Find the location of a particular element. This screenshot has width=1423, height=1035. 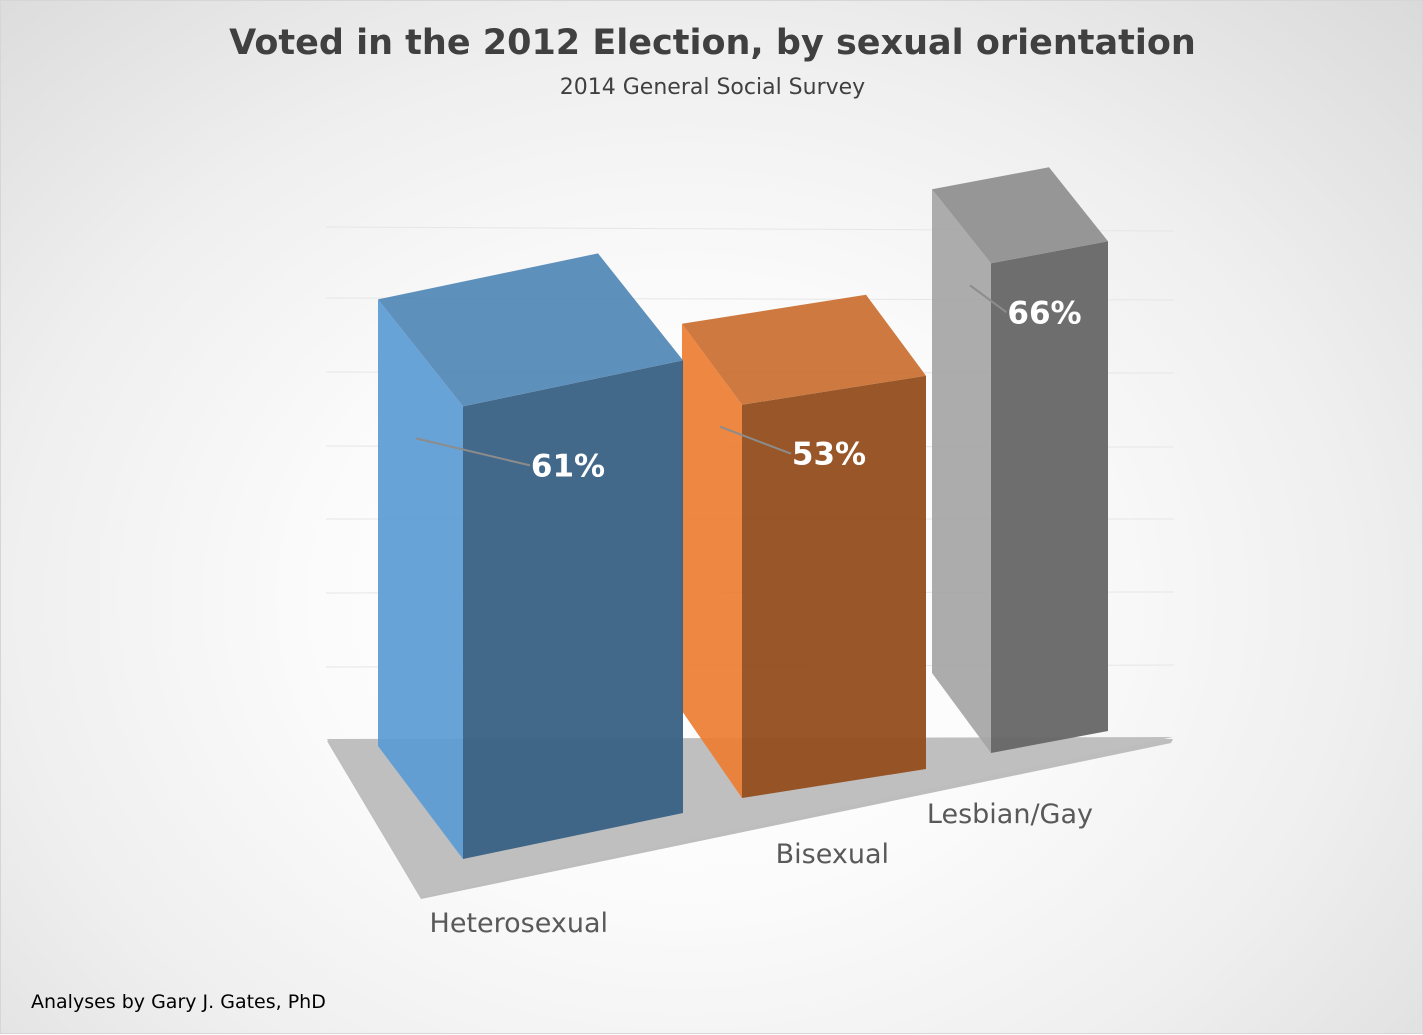

data-label: 53% is located at coordinates (829, 455).